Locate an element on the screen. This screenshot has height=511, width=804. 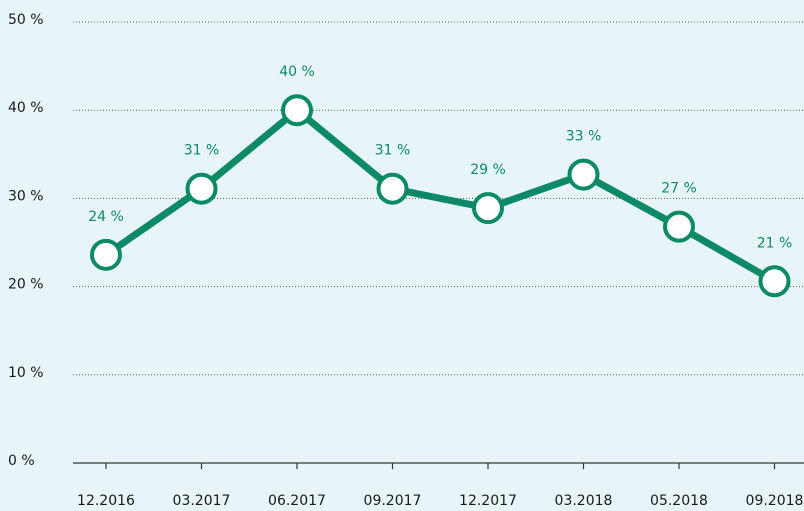
value-label: 33 % is located at coordinates (584, 137).